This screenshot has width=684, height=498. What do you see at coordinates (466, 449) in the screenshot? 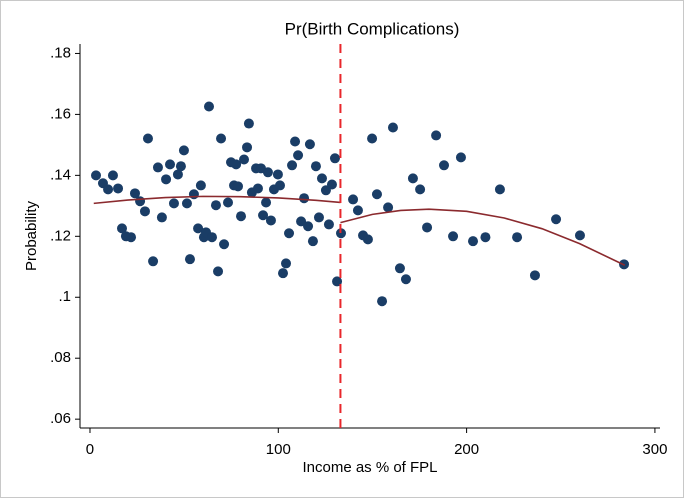
I see `x-tick-label: 200` at bounding box center [466, 449].